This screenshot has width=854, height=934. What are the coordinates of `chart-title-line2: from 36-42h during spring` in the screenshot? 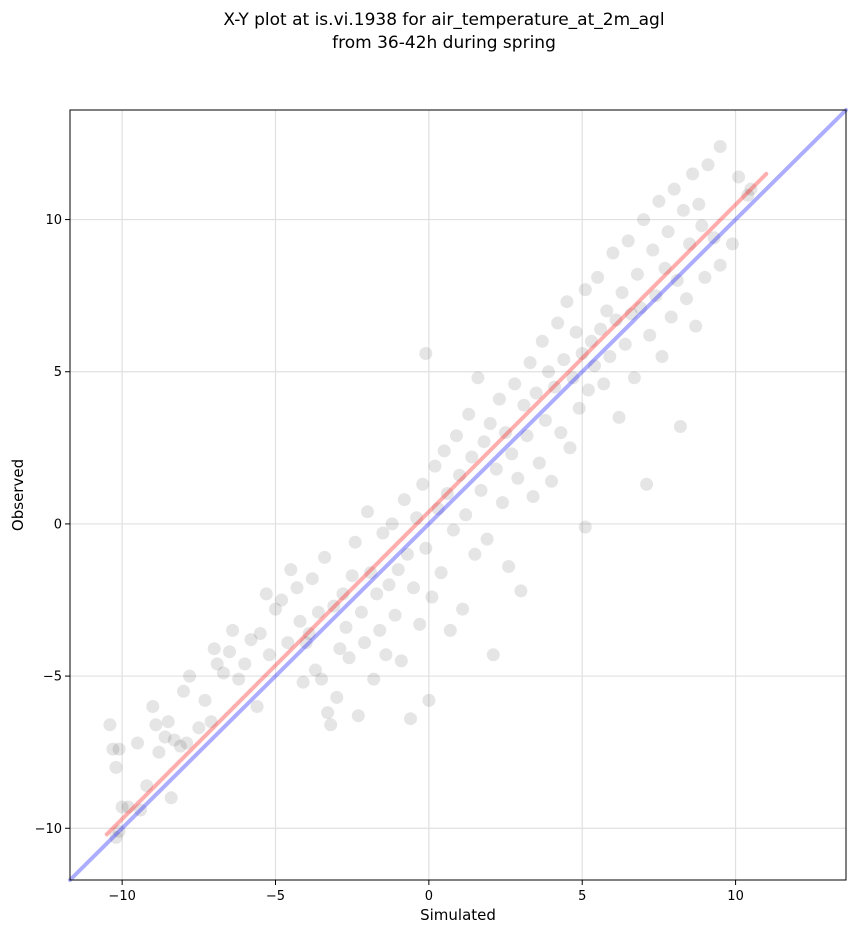 It's located at (444, 43).